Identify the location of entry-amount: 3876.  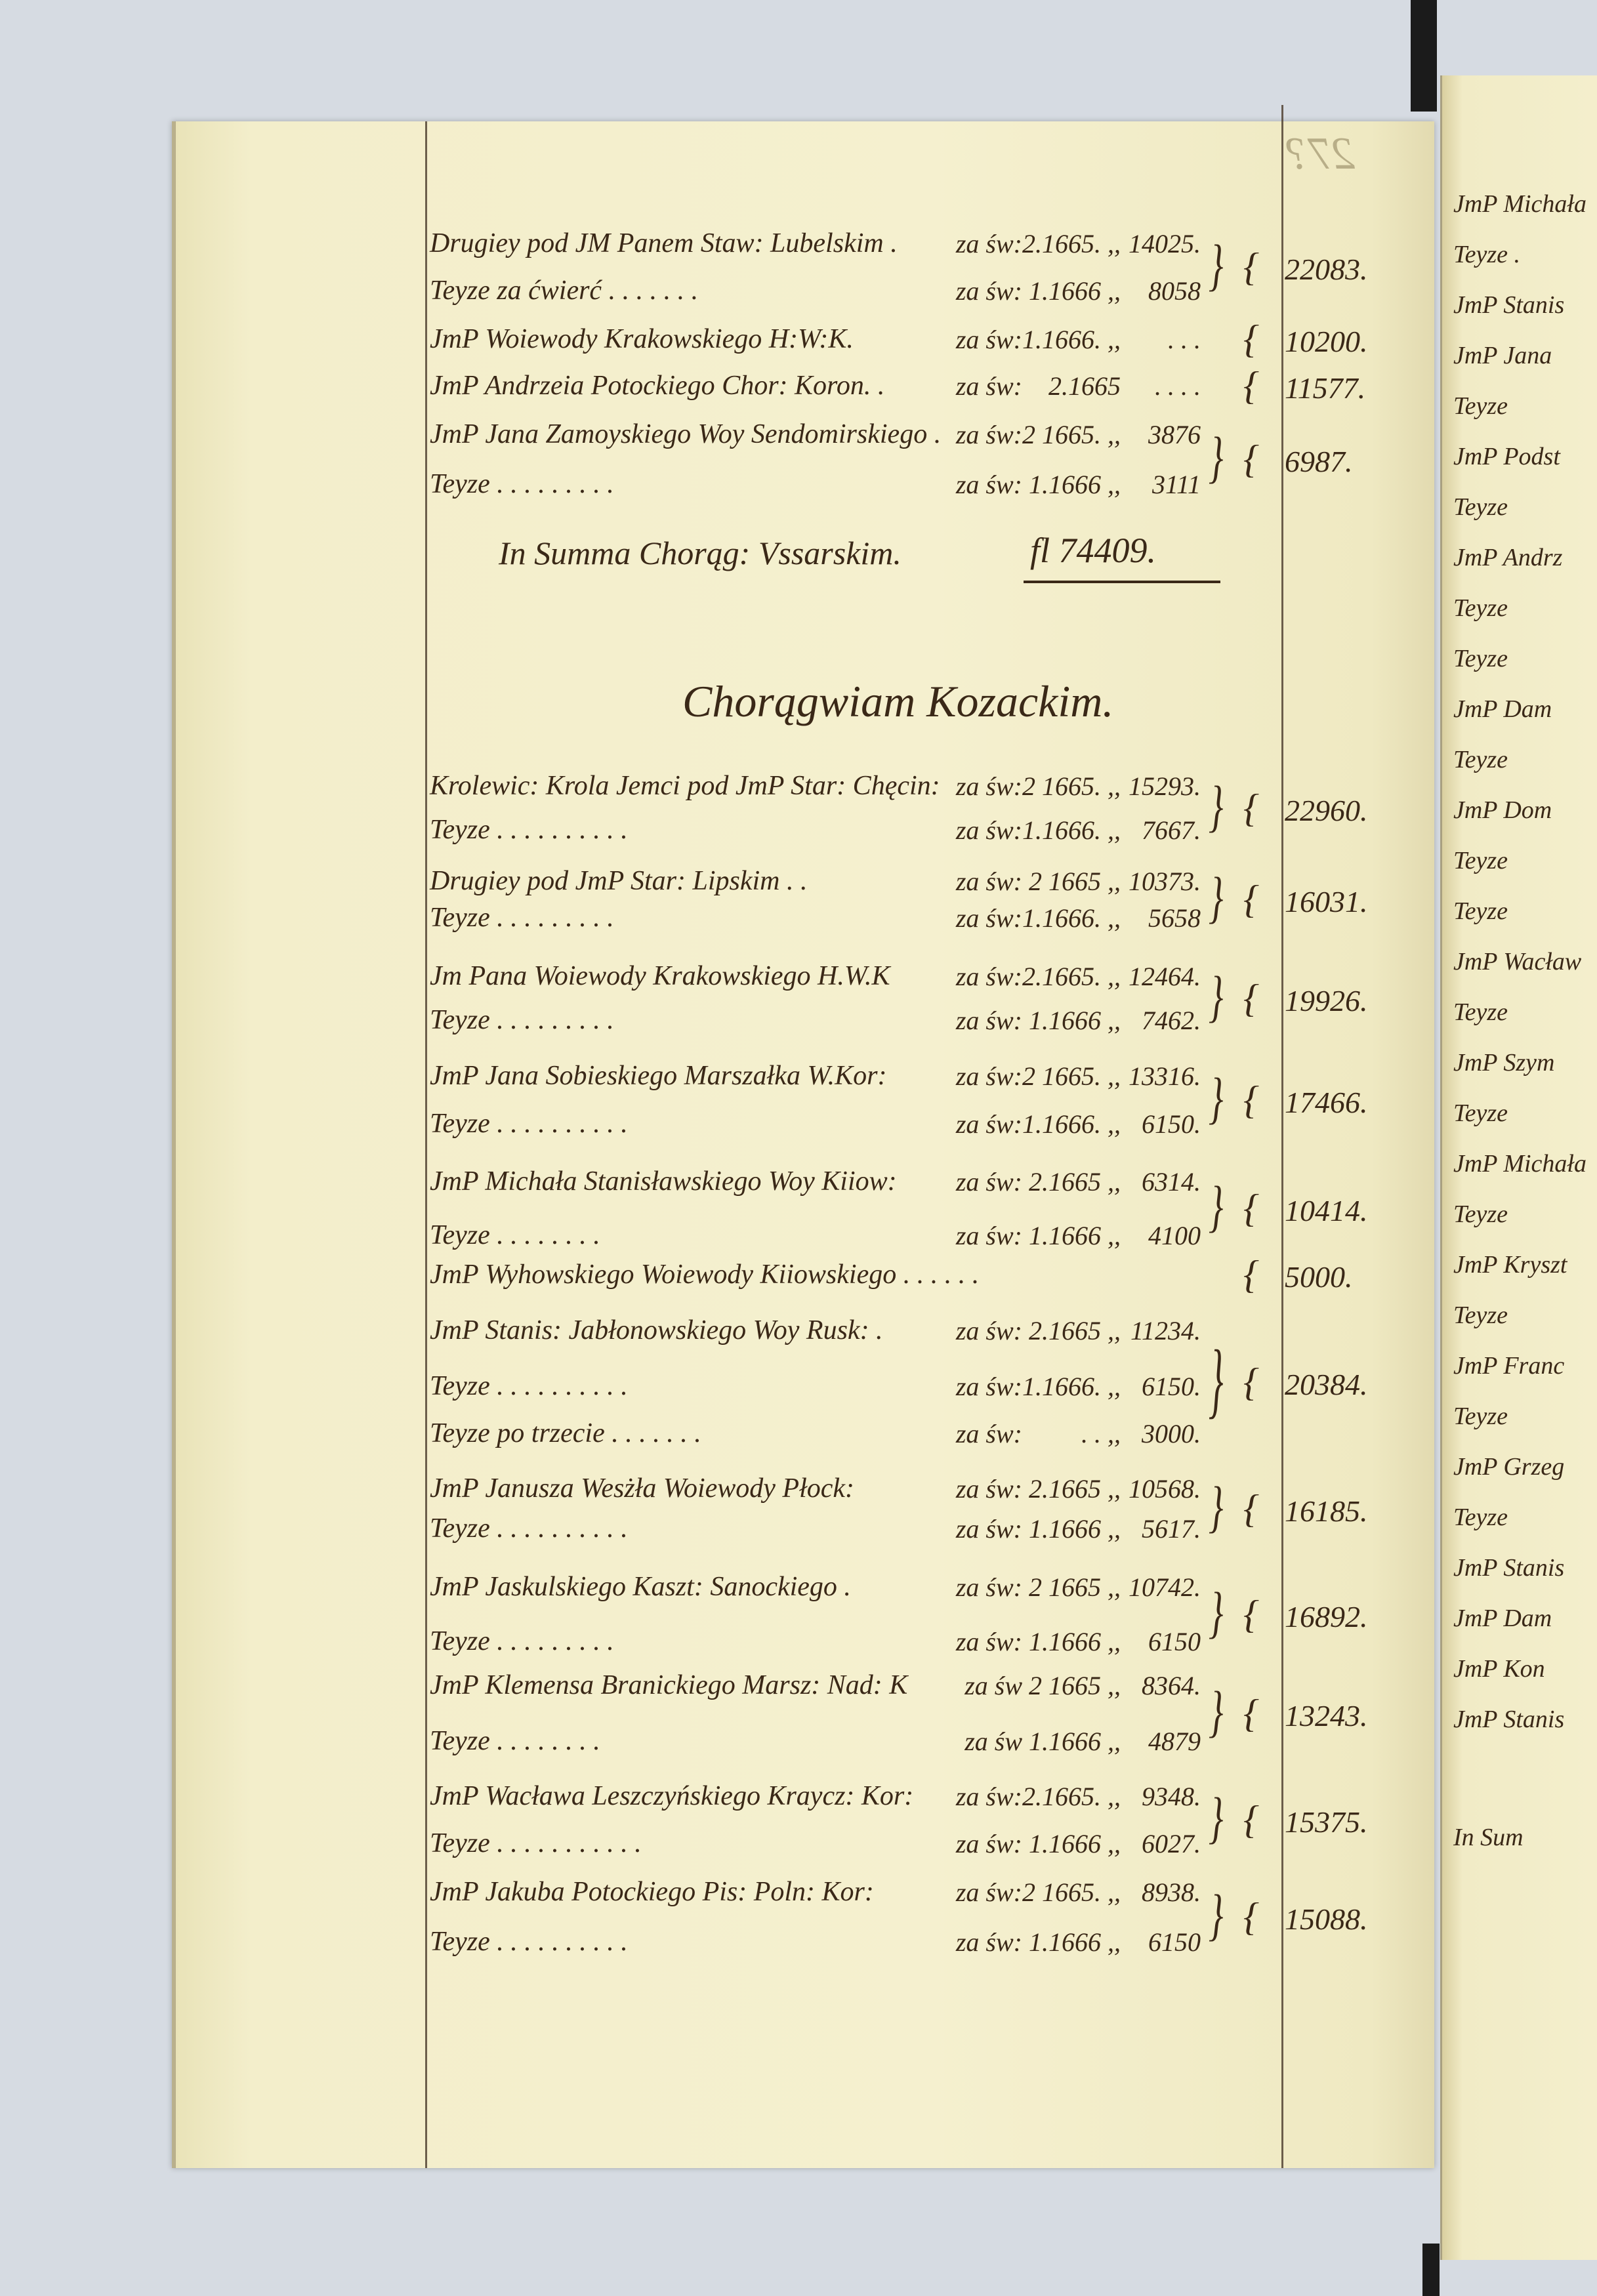
(1174, 435).